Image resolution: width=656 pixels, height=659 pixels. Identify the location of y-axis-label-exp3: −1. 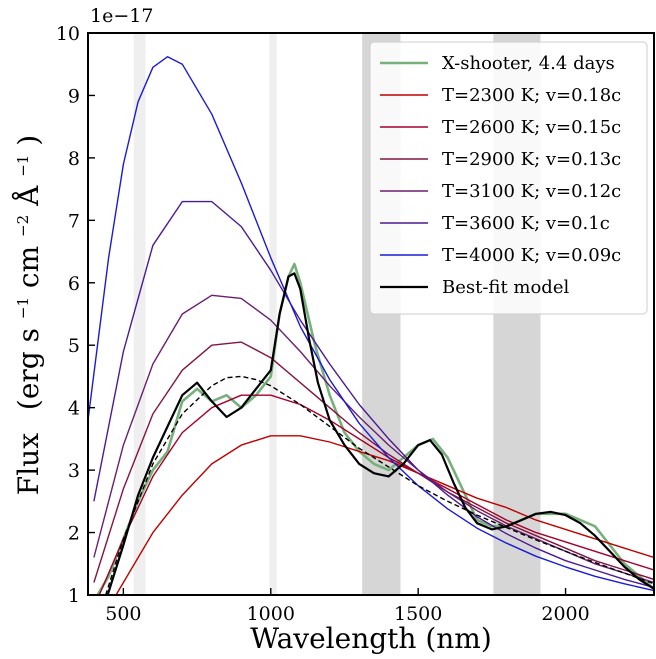
(23, 166).